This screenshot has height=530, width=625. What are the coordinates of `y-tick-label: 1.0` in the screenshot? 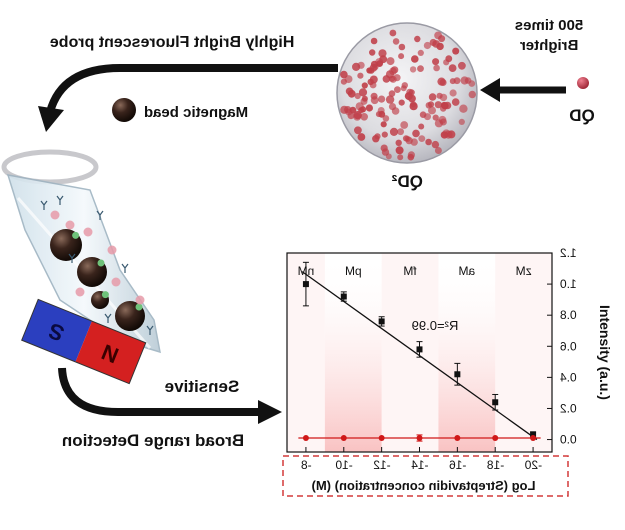 It's located at (568, 284).